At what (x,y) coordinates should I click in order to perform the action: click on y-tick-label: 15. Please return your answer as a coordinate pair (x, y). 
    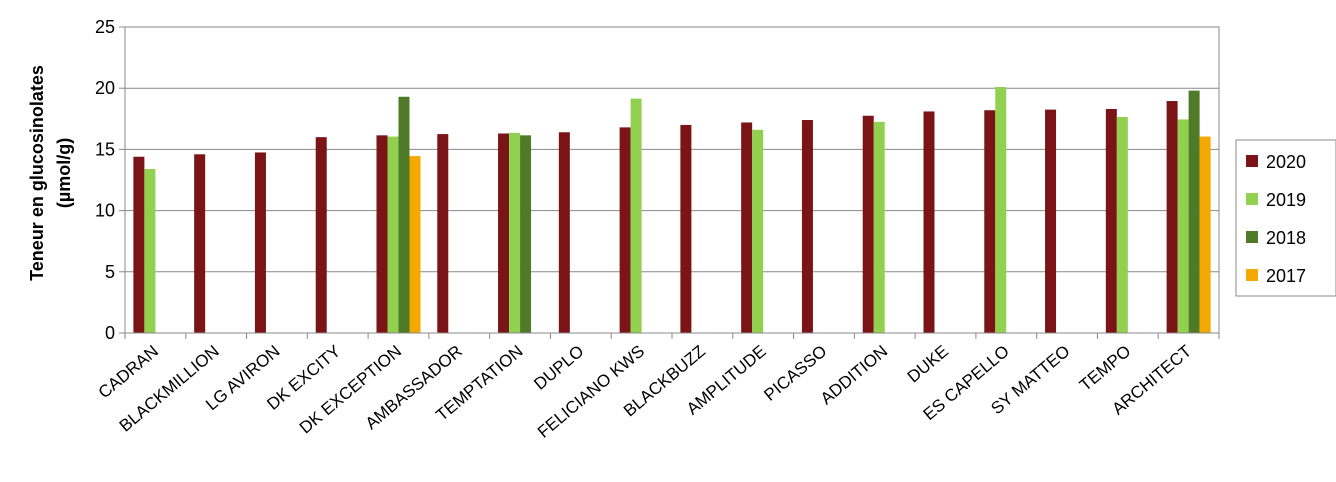
    Looking at the image, I should click on (105, 149).